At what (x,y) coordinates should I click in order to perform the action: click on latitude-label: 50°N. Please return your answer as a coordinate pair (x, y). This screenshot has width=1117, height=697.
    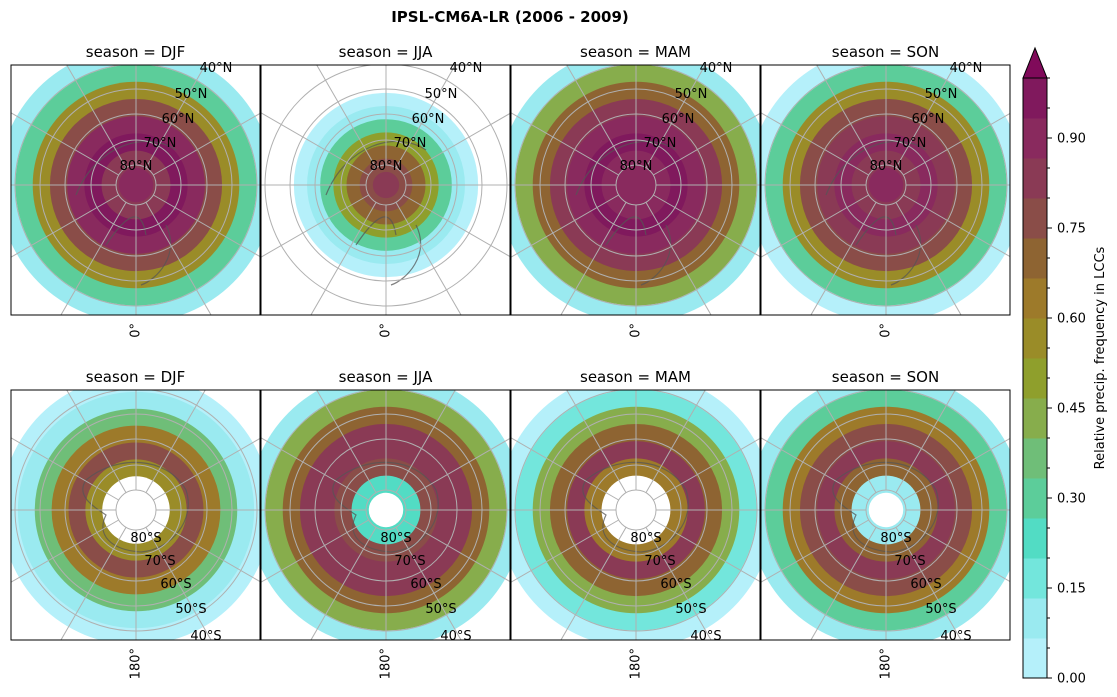
    Looking at the image, I should click on (191, 94).